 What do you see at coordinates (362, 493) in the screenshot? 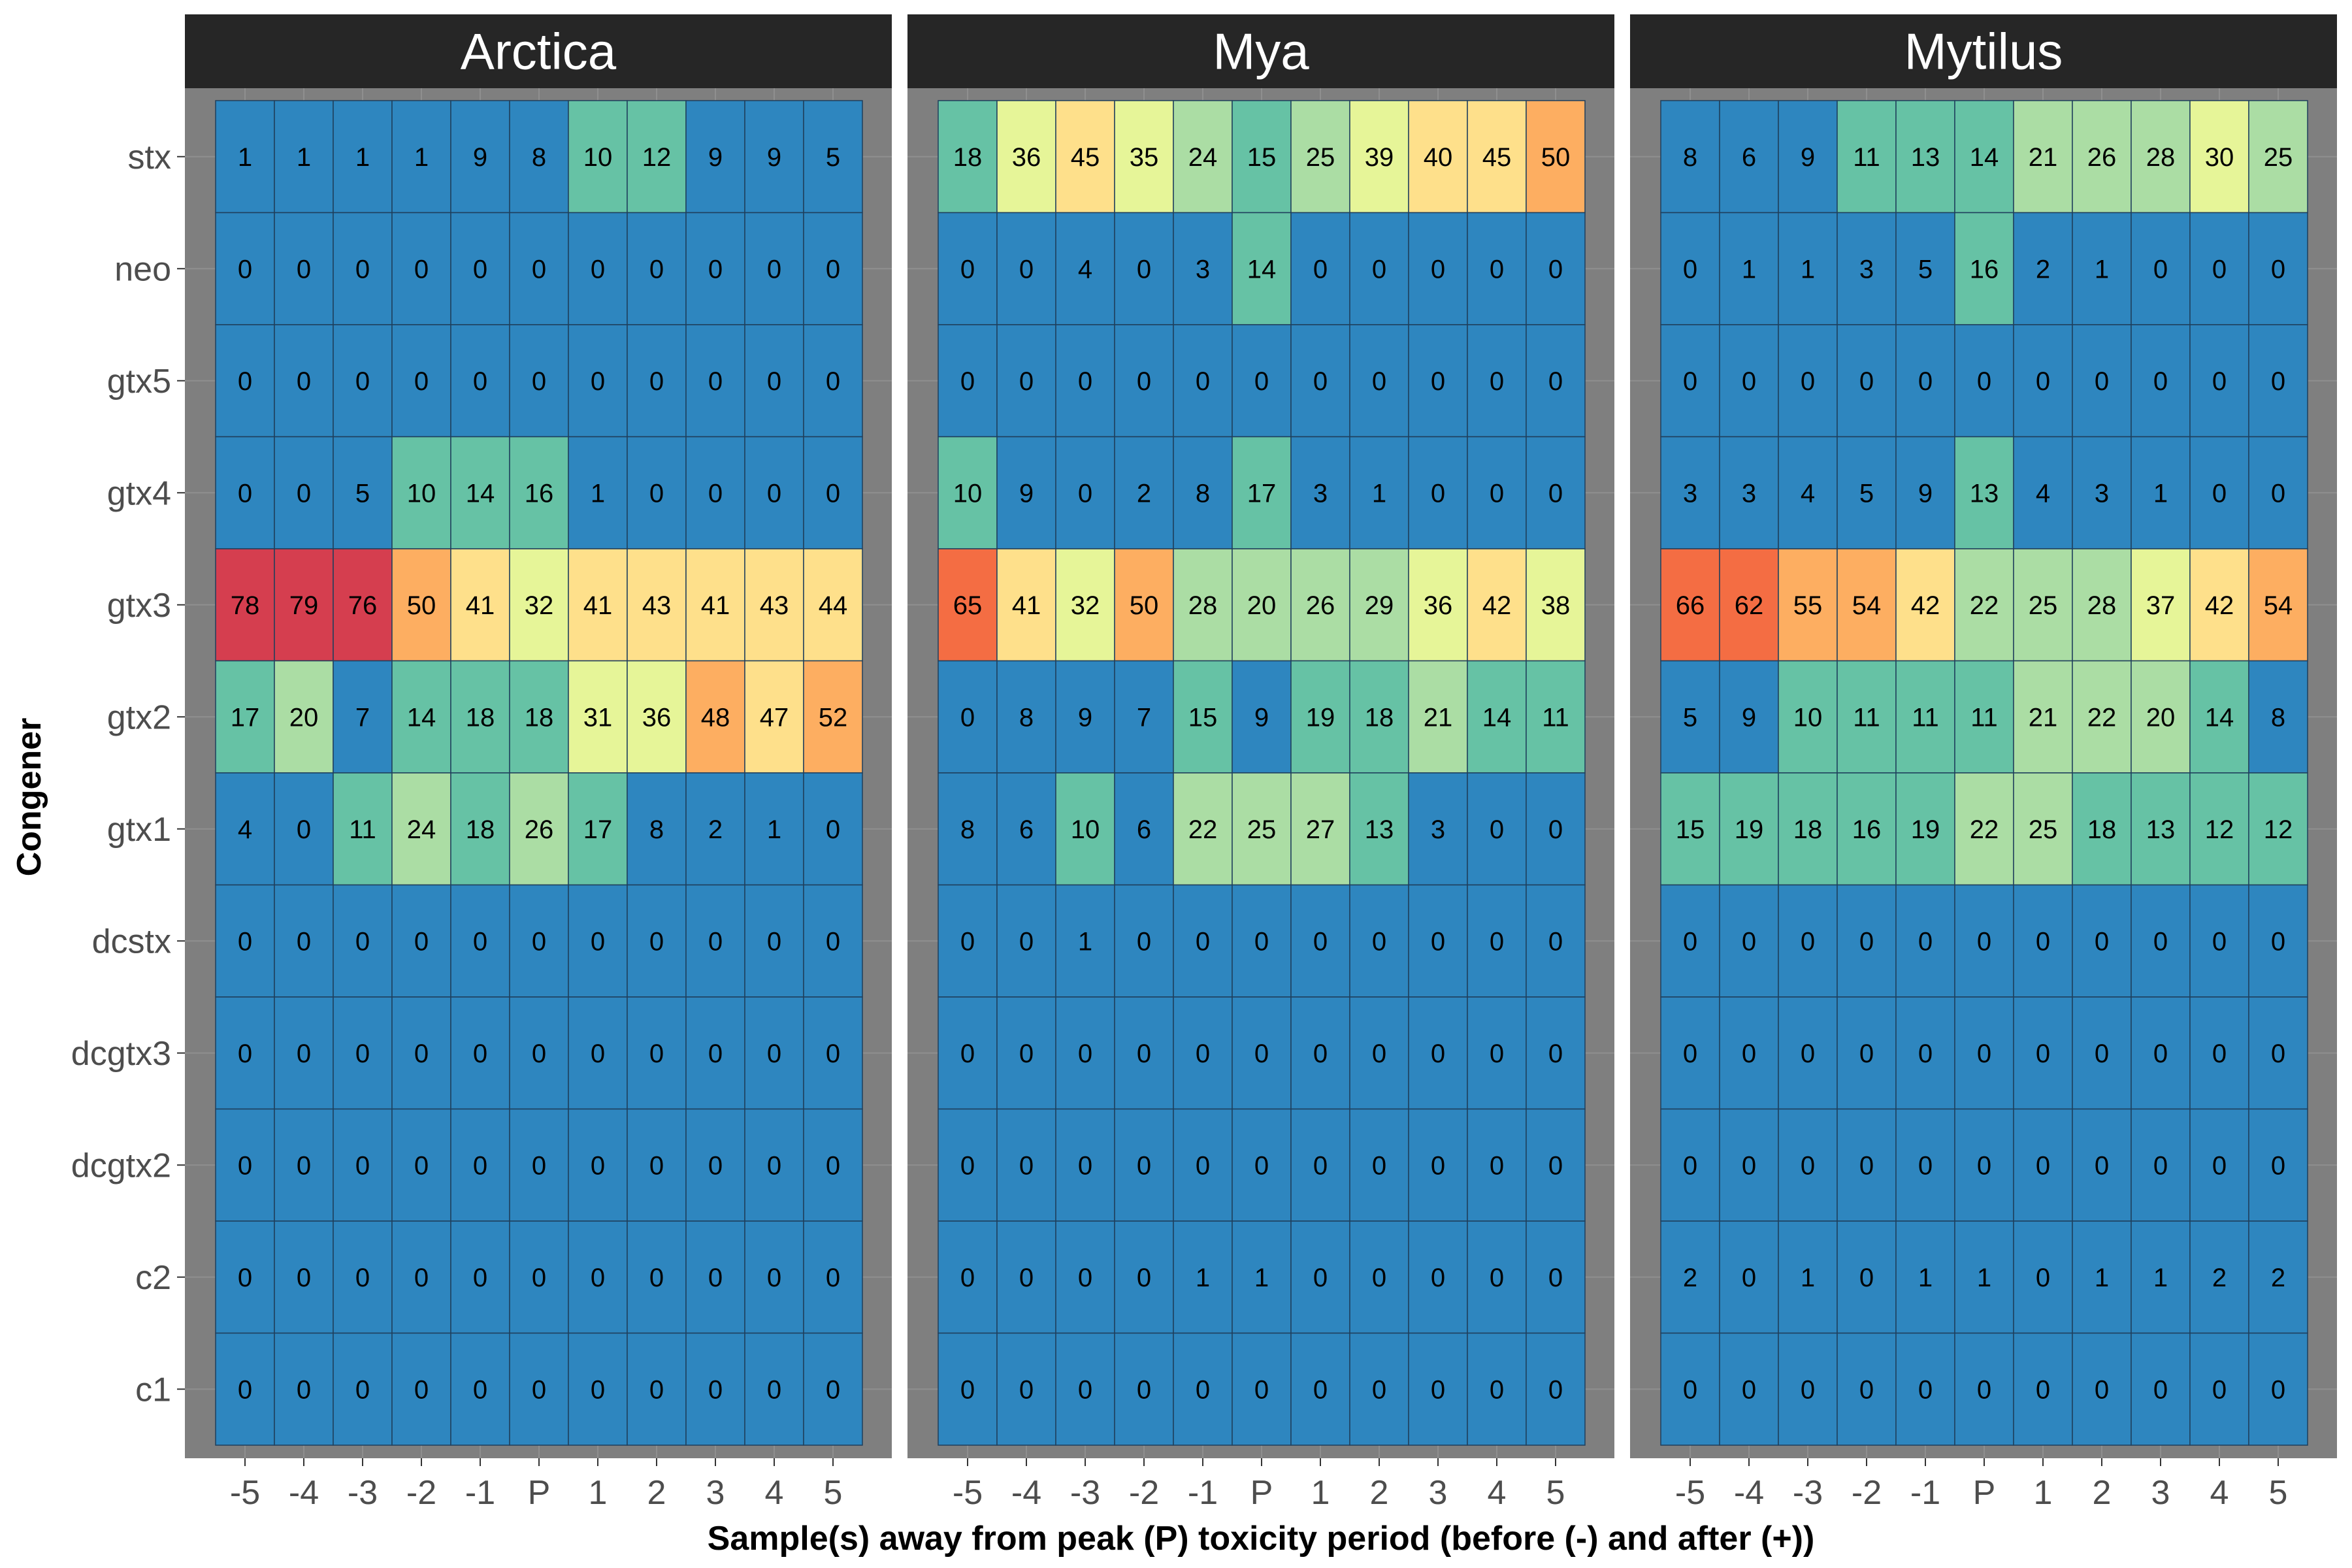
I see `cell-label: 5` at bounding box center [362, 493].